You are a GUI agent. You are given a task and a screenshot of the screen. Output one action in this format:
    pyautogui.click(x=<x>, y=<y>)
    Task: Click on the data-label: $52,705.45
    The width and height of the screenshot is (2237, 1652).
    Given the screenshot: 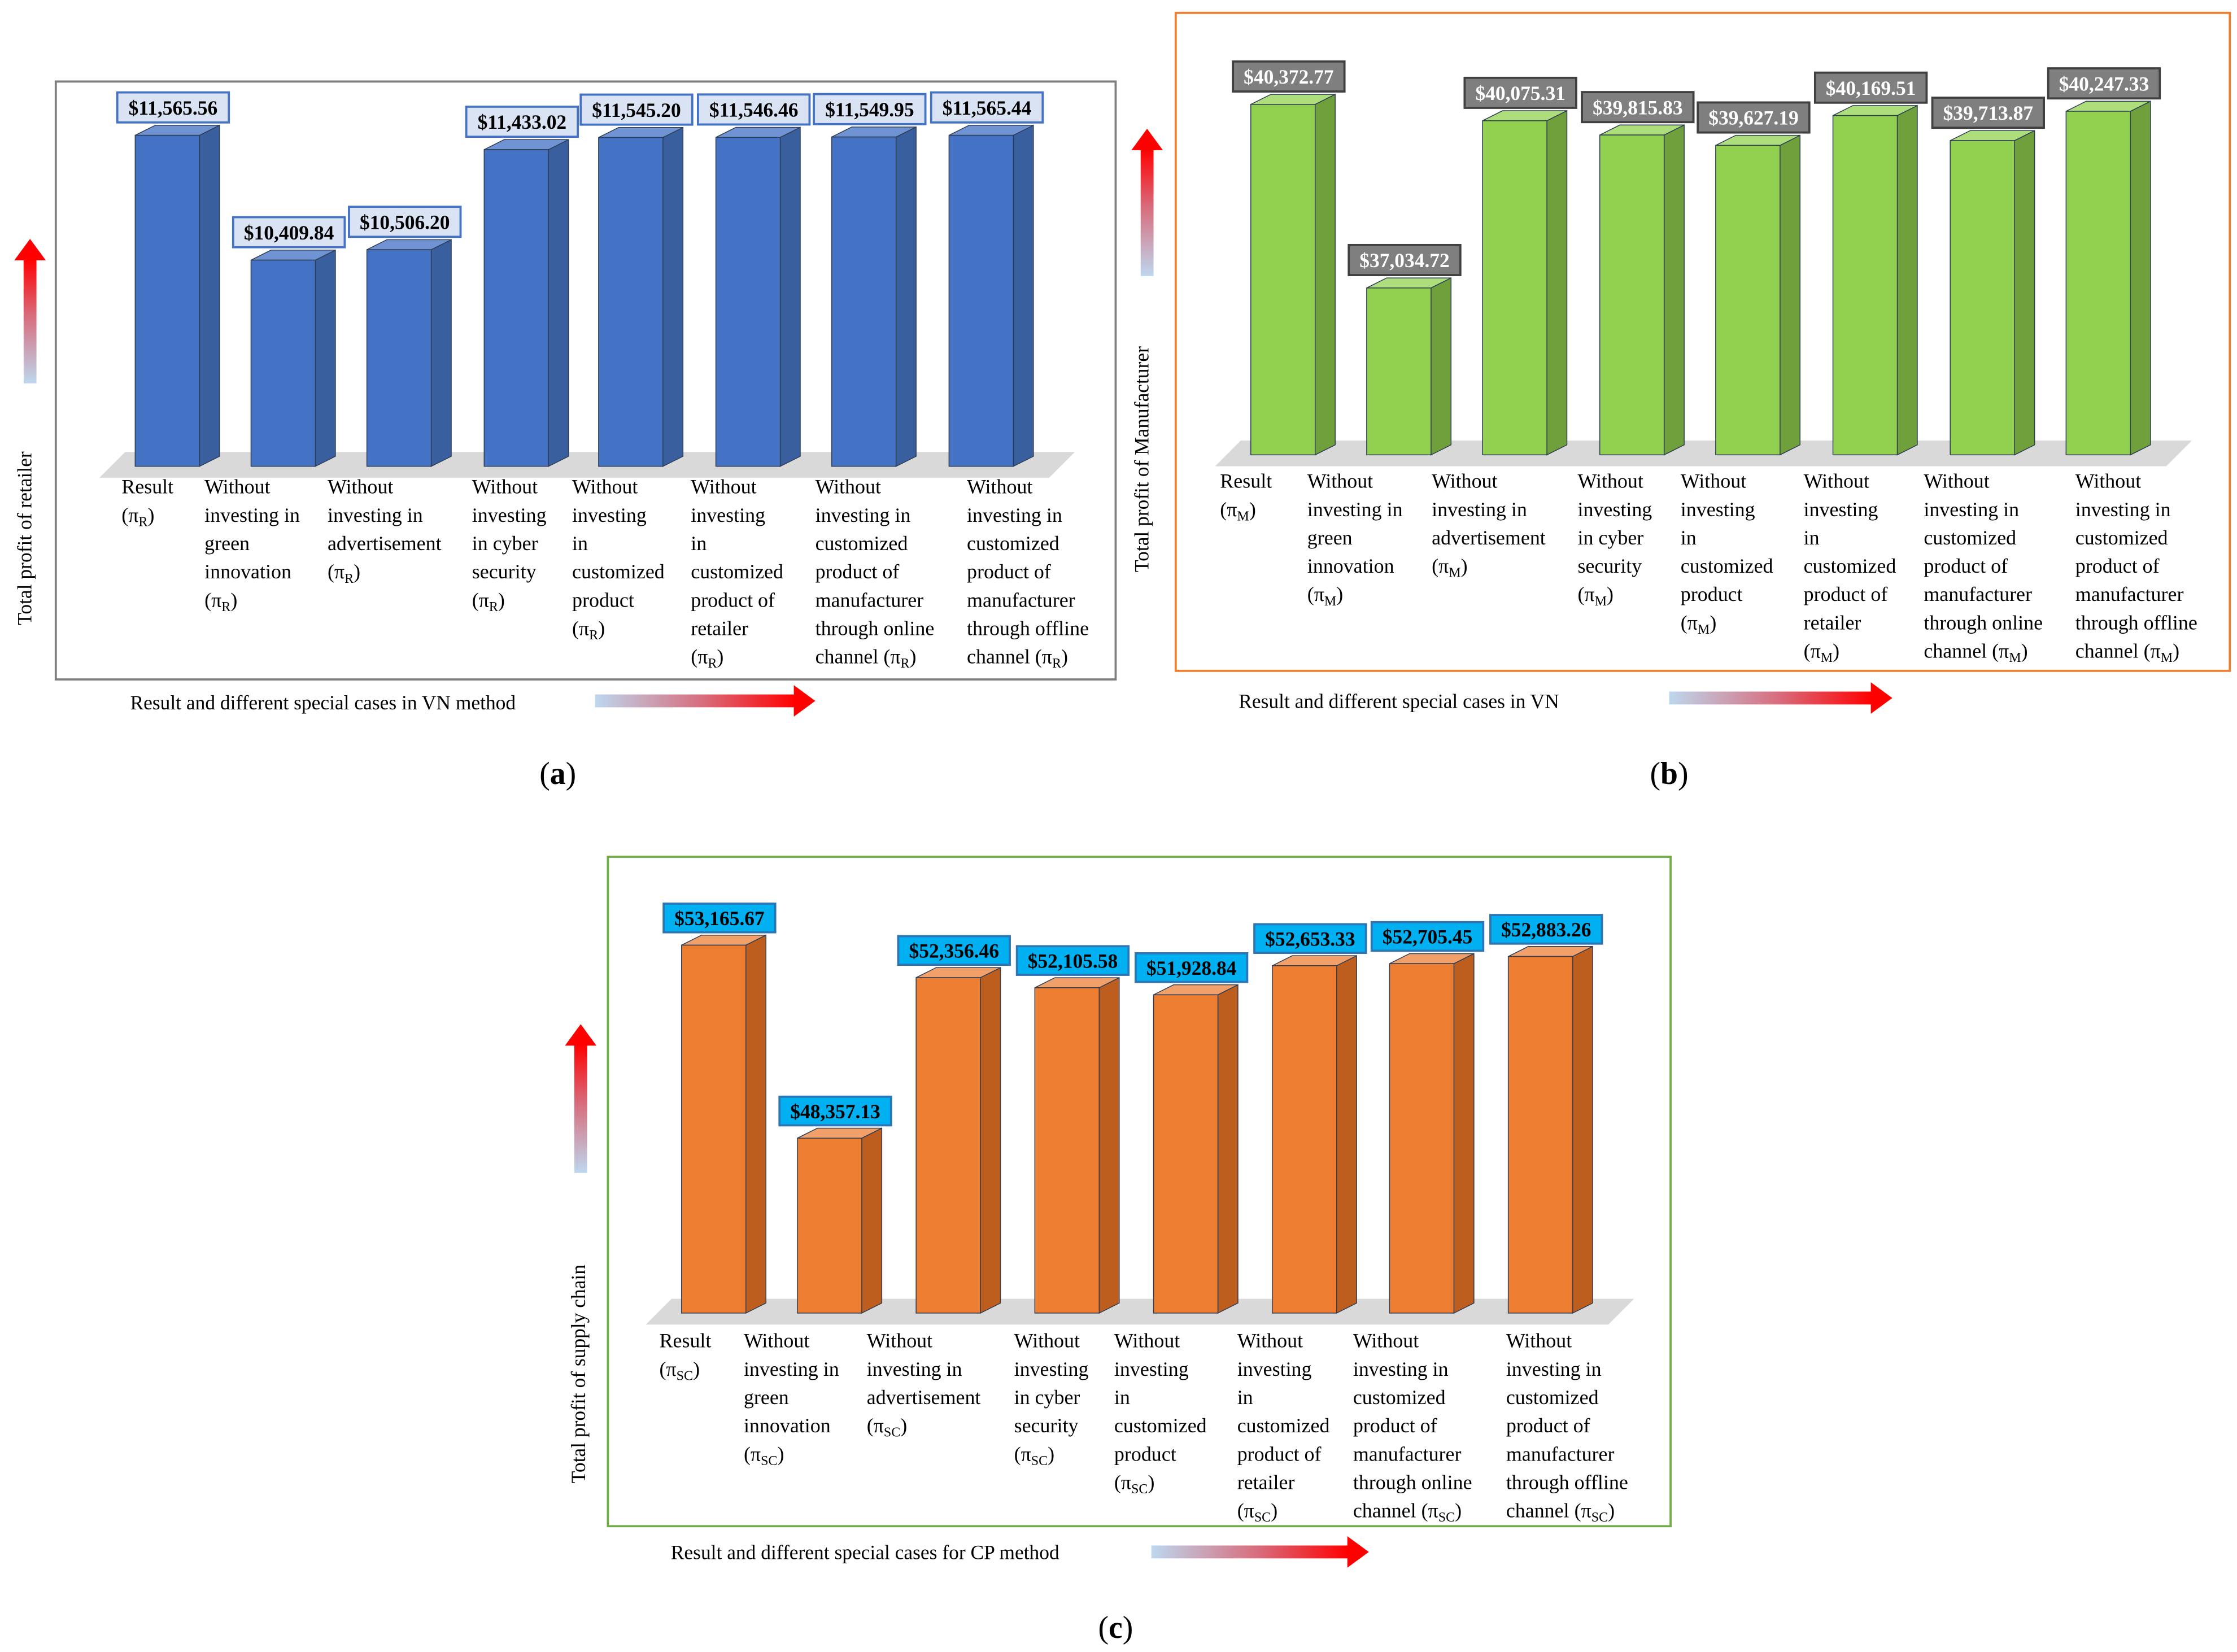 What is the action you would take?
    pyautogui.click(x=1427, y=937)
    